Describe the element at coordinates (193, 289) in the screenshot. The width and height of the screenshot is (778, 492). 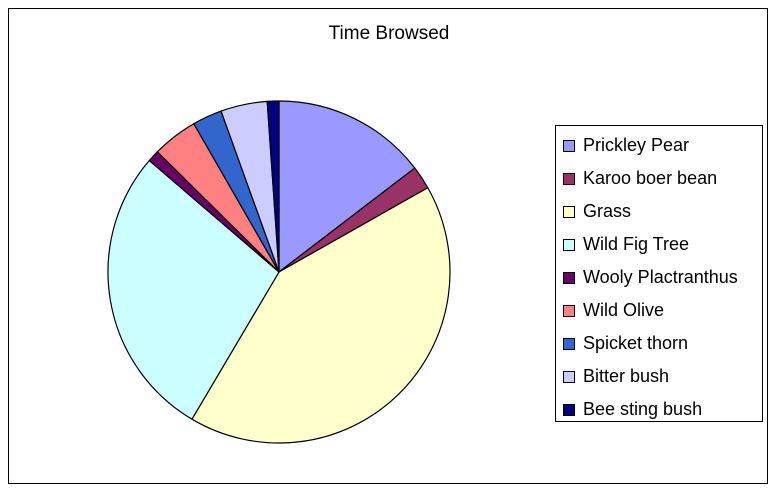
I see `pie-slice-wild-fig-tree` at that location.